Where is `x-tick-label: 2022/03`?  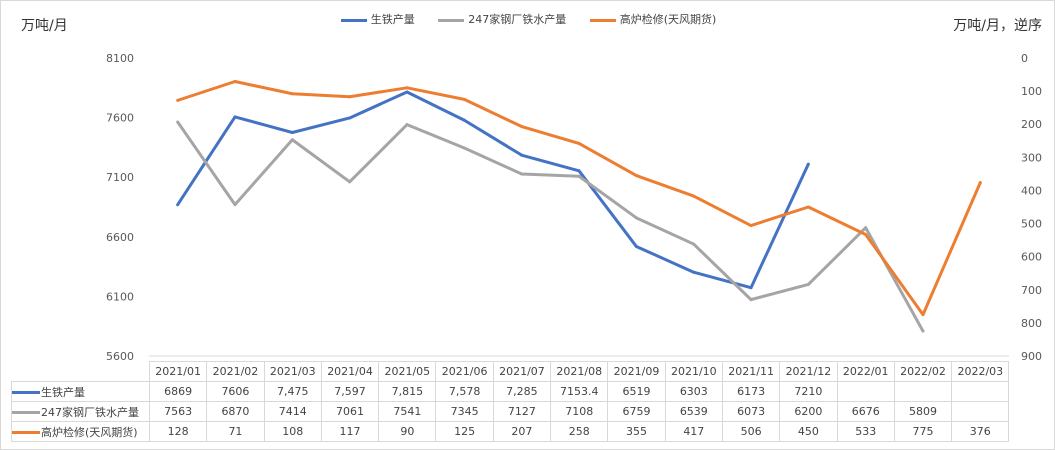
x-tick-label: 2022/03 is located at coordinates (980, 371).